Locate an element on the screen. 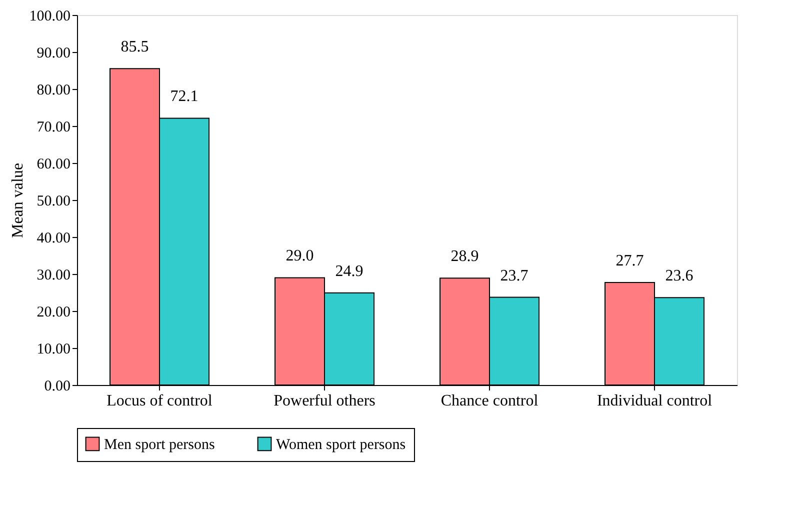 The height and width of the screenshot is (511, 805). x-tick-label: Chance control is located at coordinates (489, 401).